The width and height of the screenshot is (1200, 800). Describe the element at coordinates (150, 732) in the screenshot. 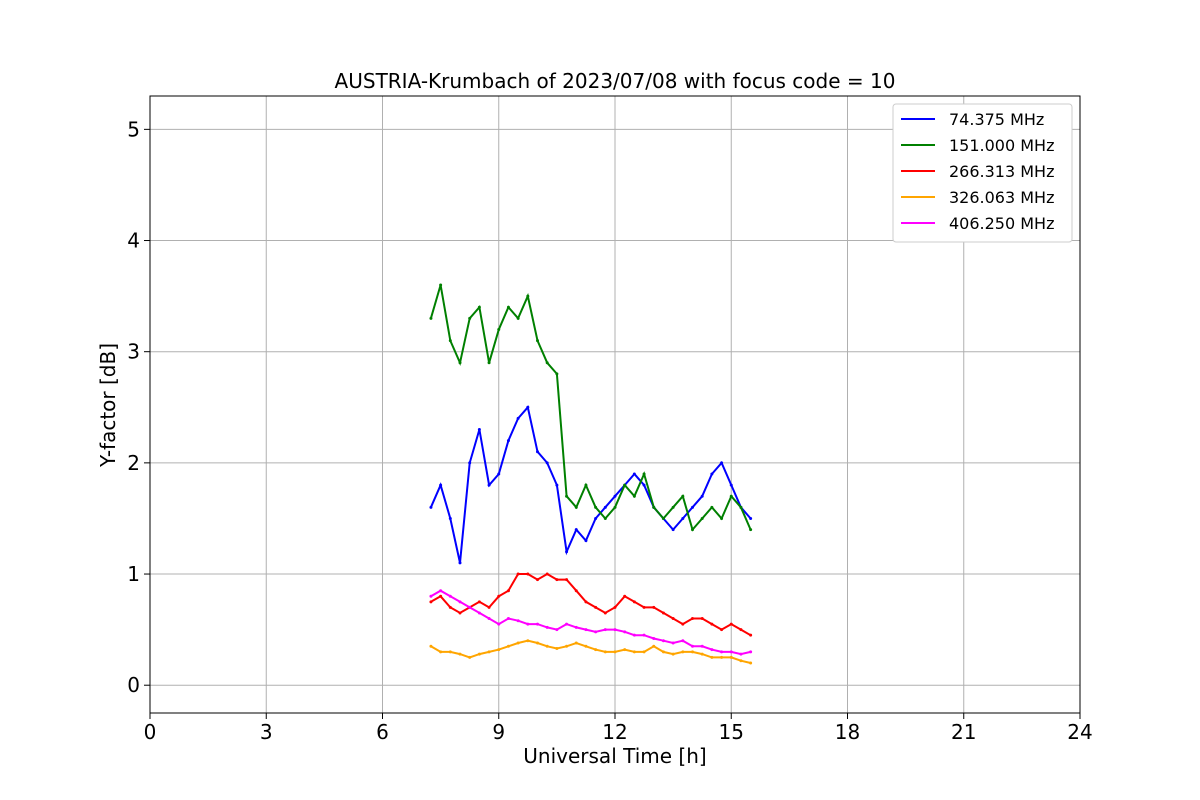

I see `x-tick-label: 0` at that location.